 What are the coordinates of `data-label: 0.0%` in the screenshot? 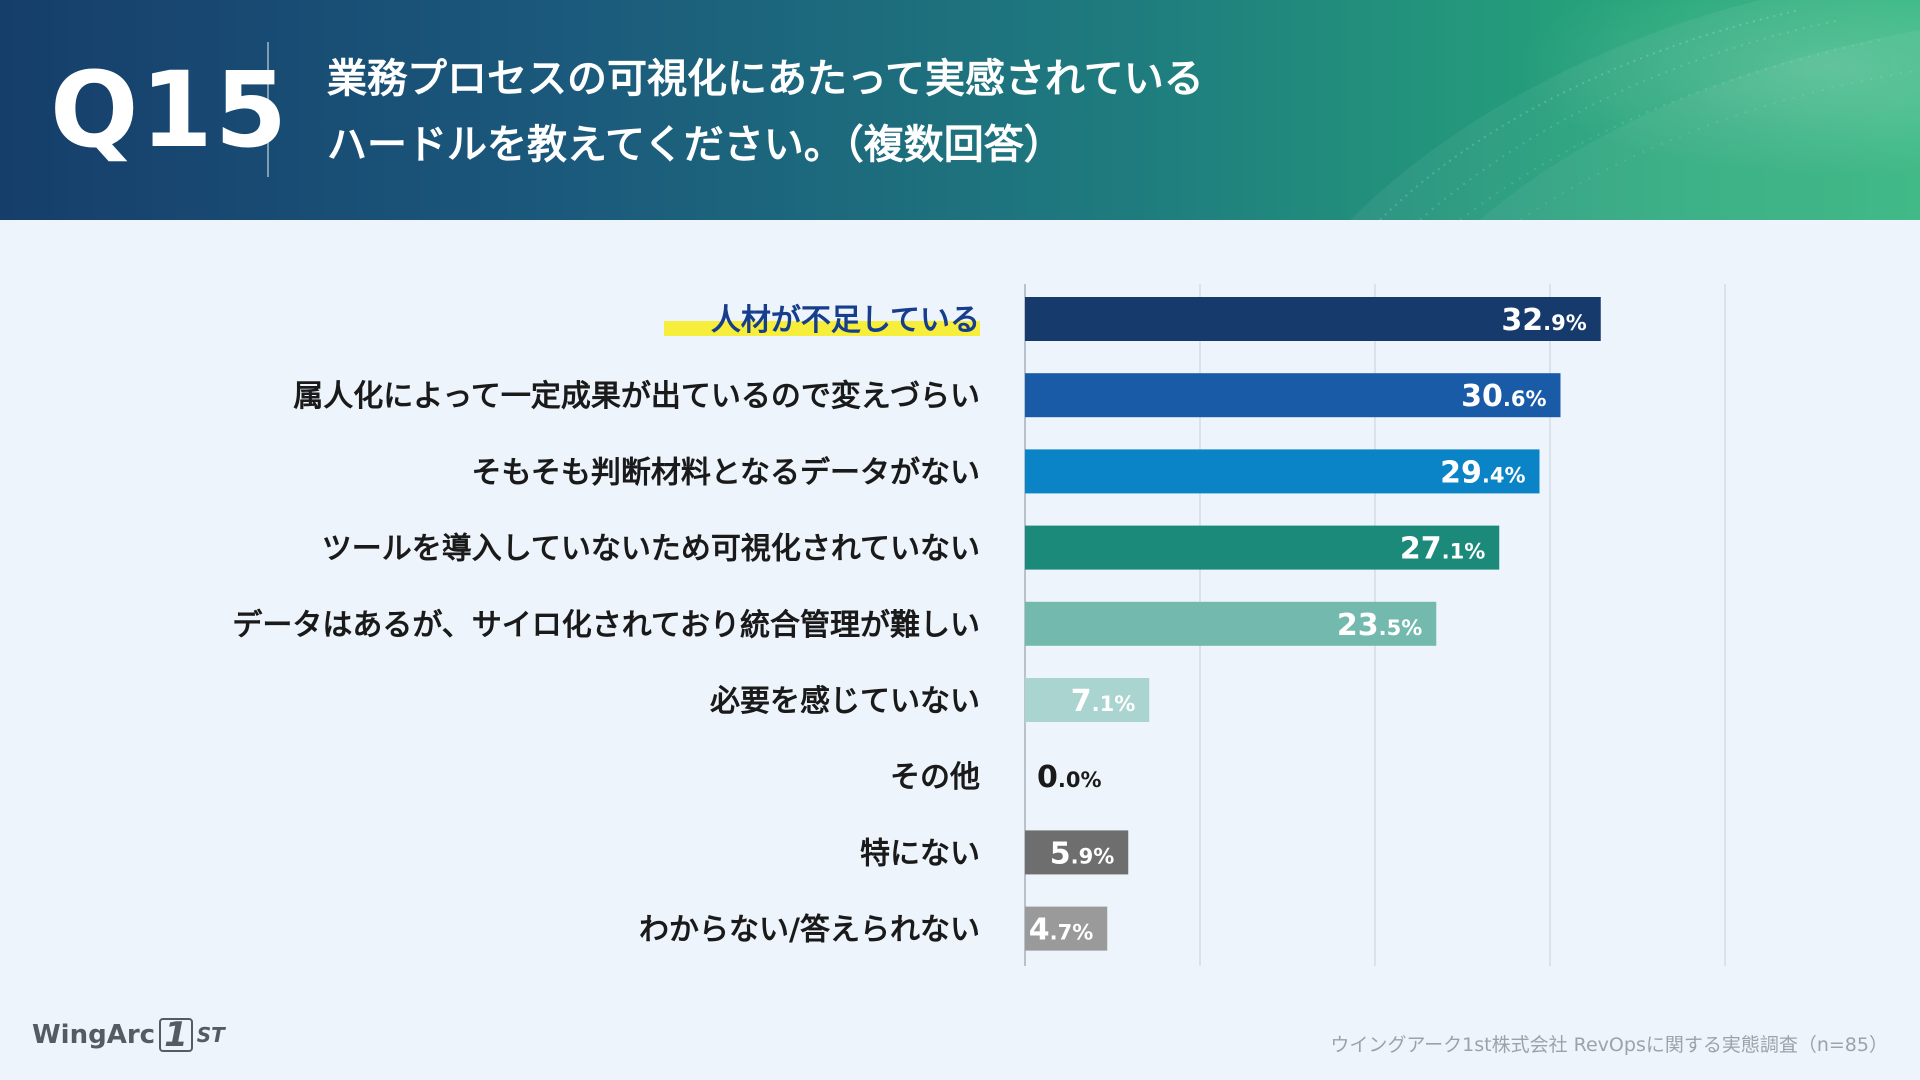 It's located at (1069, 777).